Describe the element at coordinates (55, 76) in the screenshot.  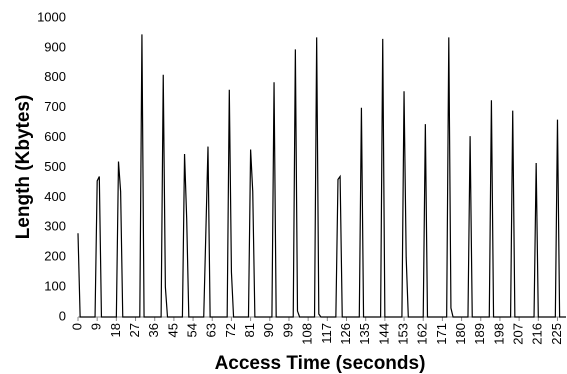
I see `y-tick-label: 800` at that location.